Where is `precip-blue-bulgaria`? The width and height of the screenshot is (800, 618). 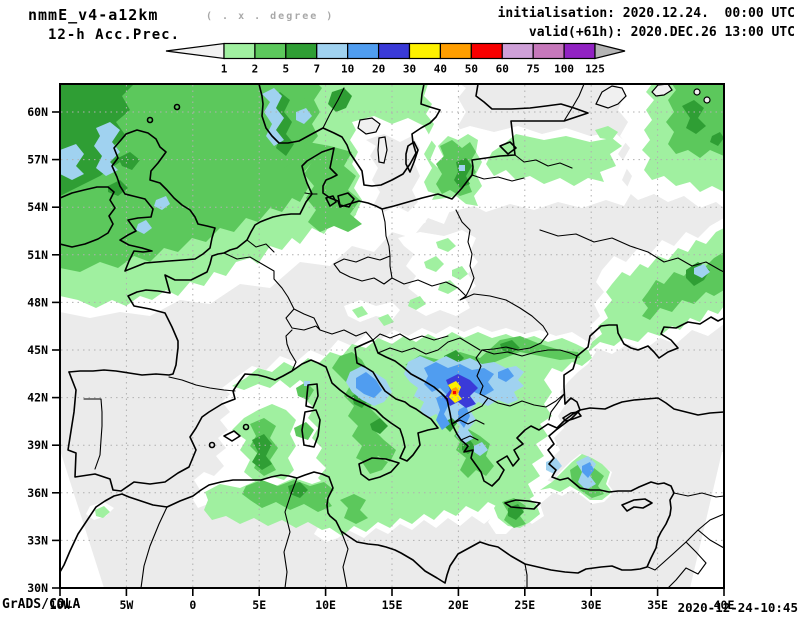
precip-blue-bulgaria is located at coordinates (506, 375).